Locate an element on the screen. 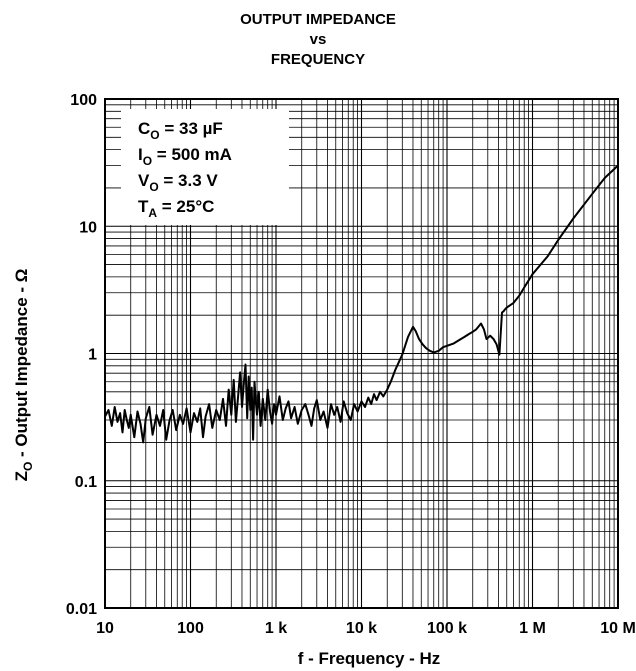  y-tick-labels: 100 10 1 0.1 0.01 is located at coordinates (81, 355).